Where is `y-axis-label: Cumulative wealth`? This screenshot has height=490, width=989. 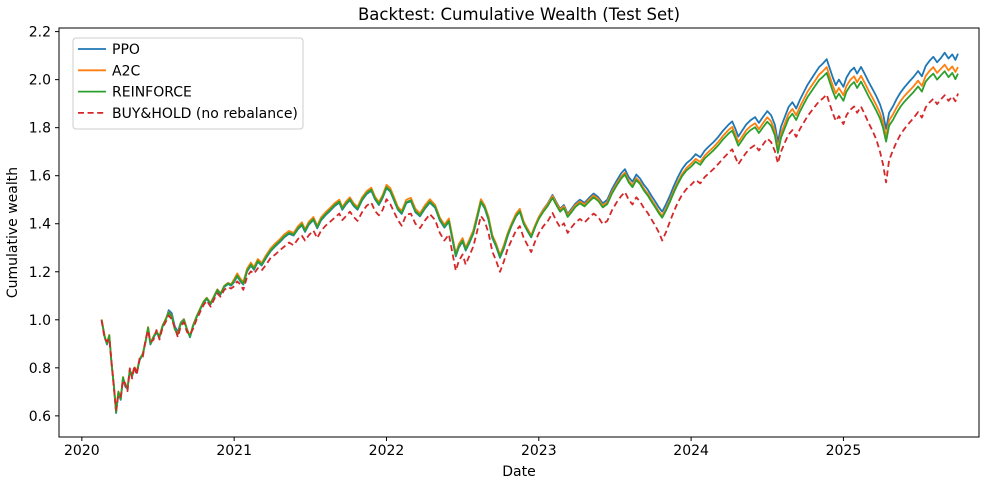
y-axis-label: Cumulative wealth is located at coordinates (13, 232).